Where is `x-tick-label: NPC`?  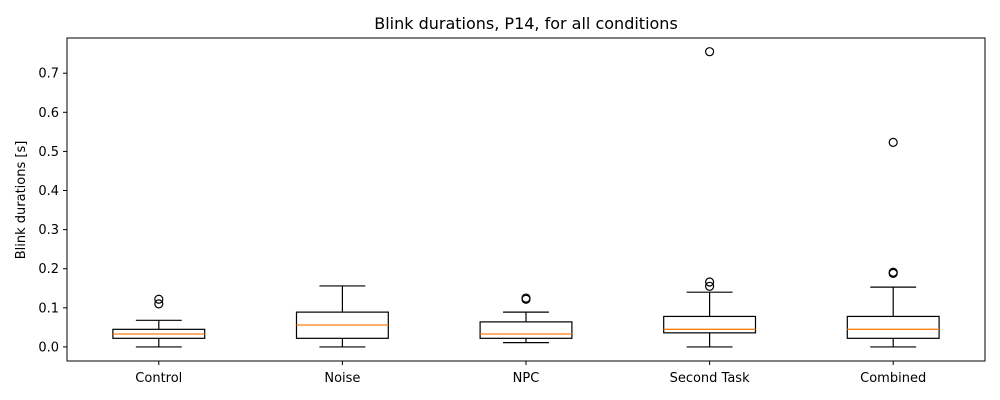
x-tick-label: NPC is located at coordinates (526, 378).